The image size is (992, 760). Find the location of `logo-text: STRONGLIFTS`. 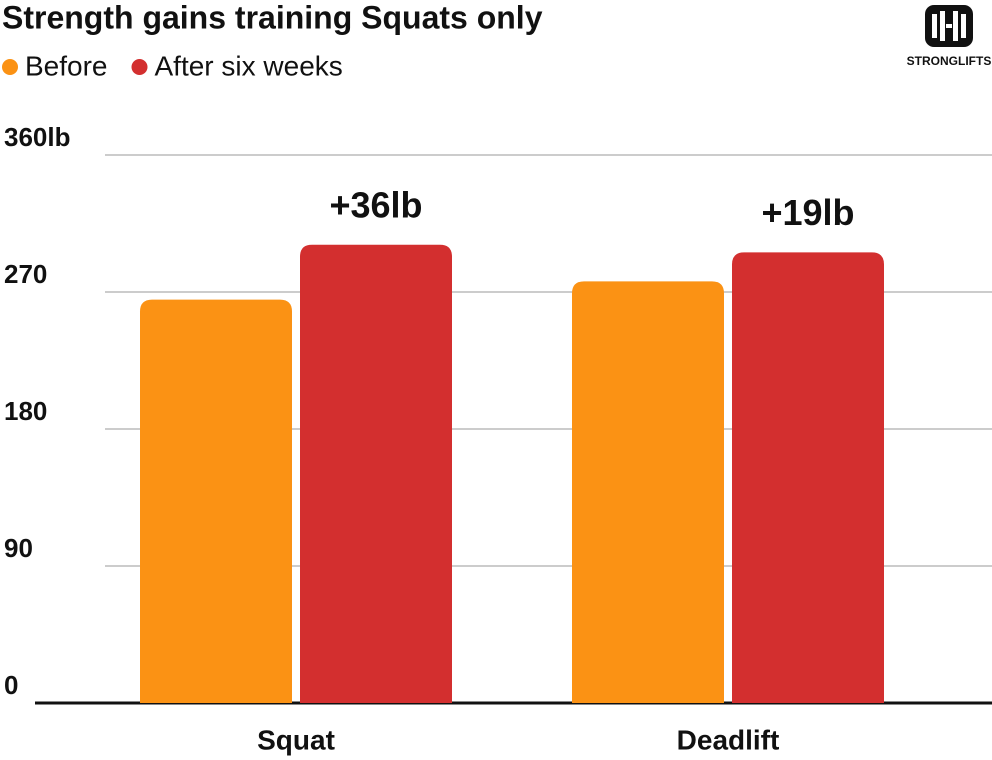

logo-text: STRONGLIFTS is located at coordinates (949, 61).